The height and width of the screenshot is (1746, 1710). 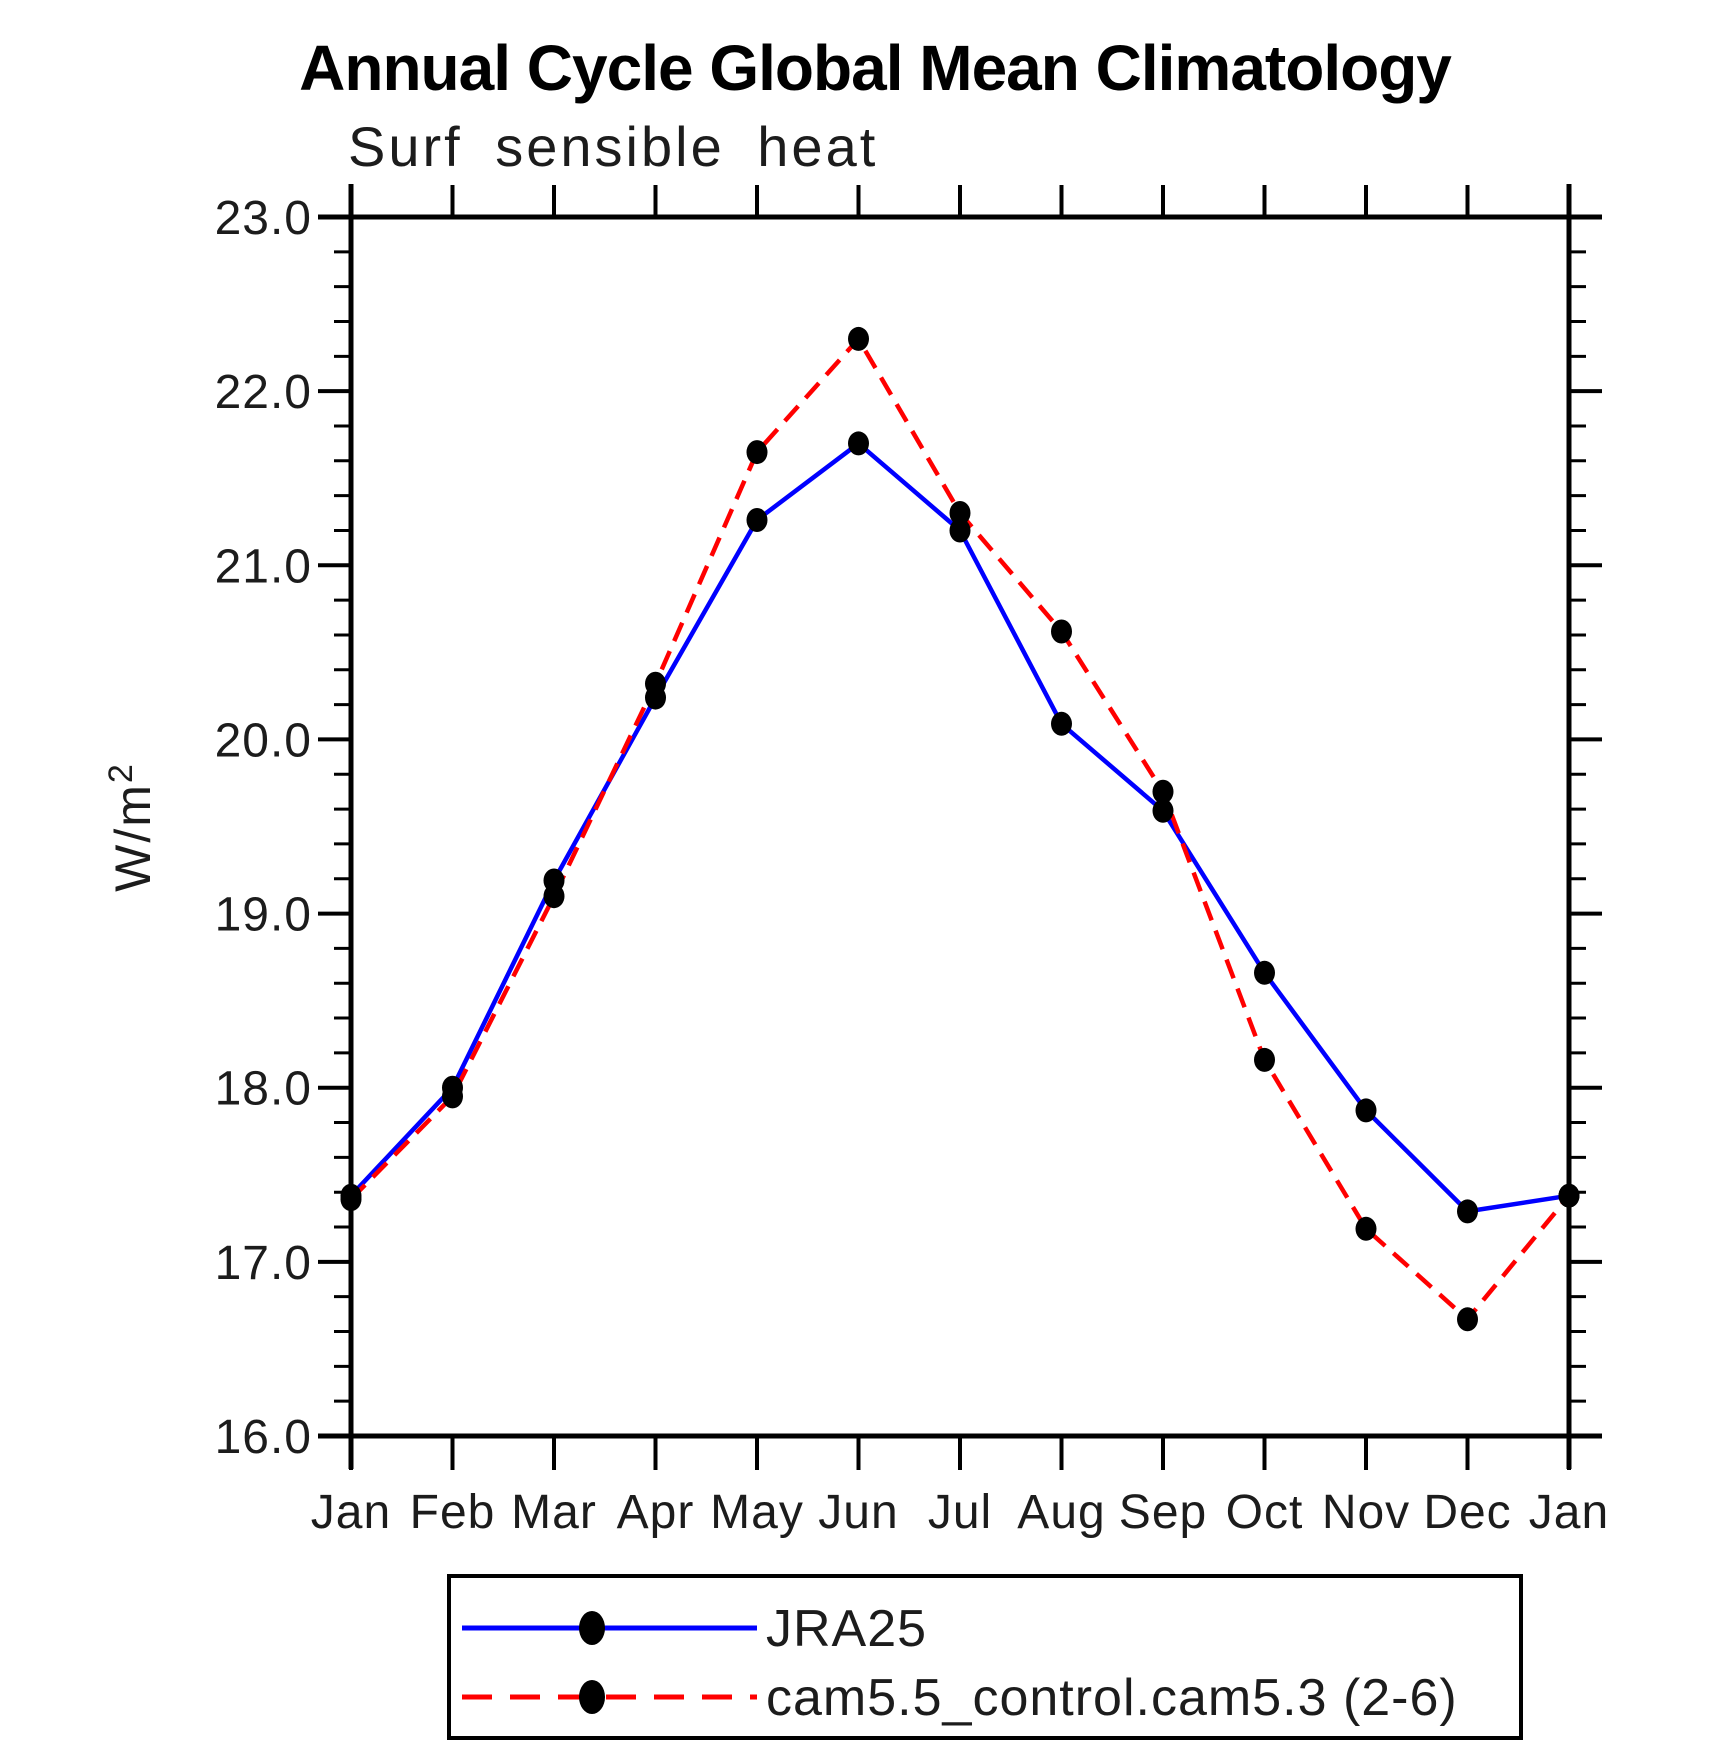 I want to click on x-tick-label: Mar, so click(x=554, y=1512).